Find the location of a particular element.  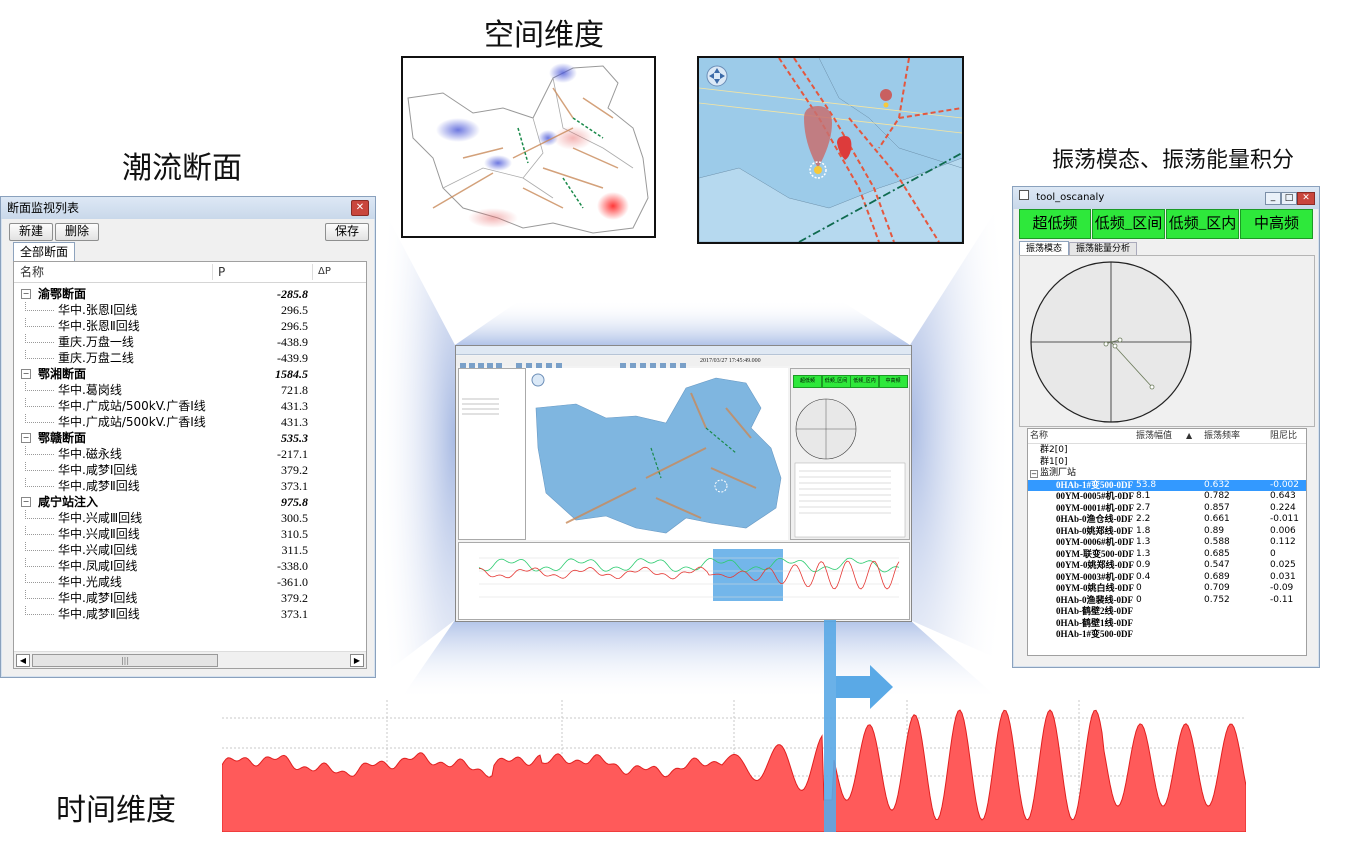

section-line-row: 华中.光咸线 -361.0 is located at coordinates (190, 582).